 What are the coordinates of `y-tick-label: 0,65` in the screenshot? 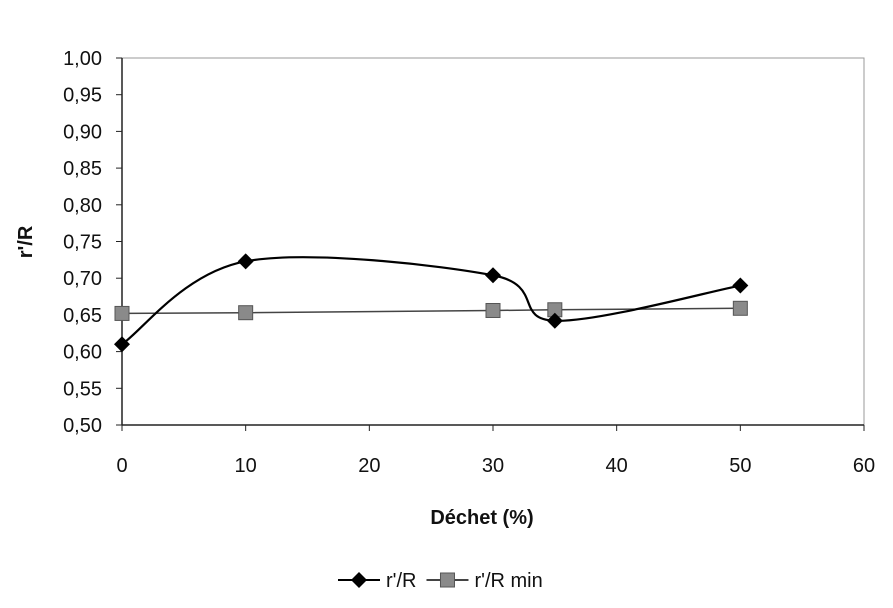 It's located at (82, 316).